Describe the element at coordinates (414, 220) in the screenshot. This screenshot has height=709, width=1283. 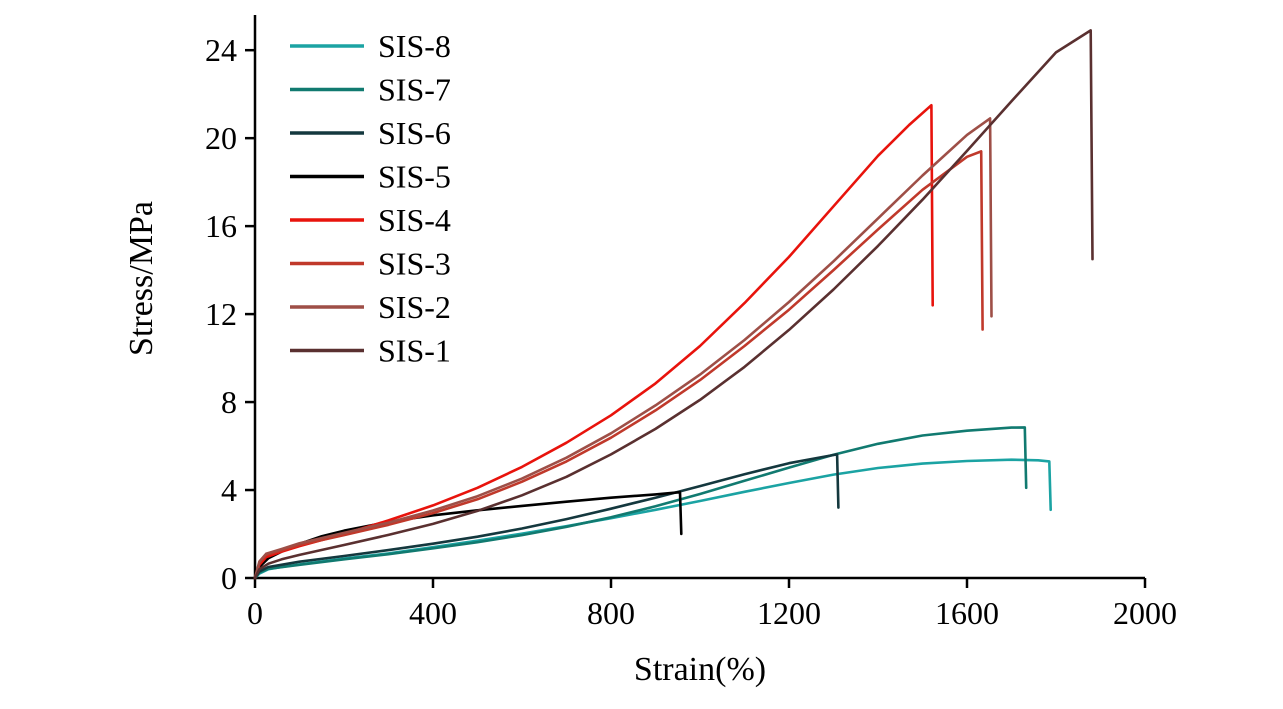
I see `legend-label-sis-4: SIS-4` at that location.